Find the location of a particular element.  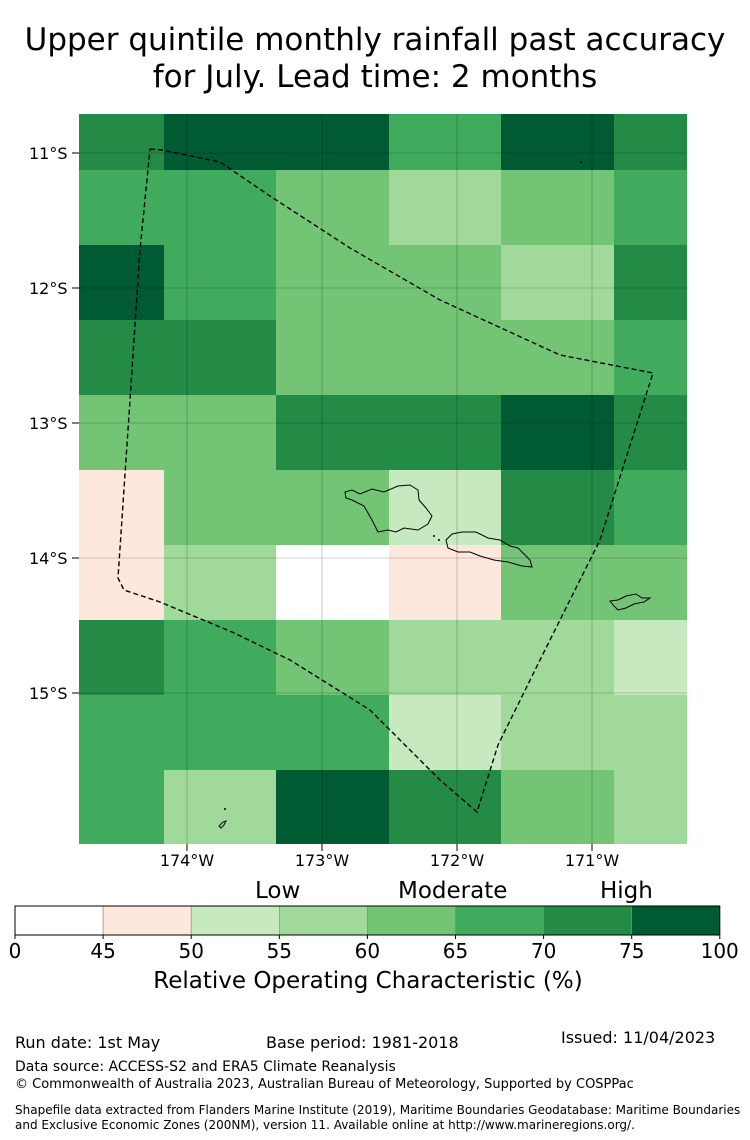

grid-cell-r9-c3 is located at coordinates (445, 807).